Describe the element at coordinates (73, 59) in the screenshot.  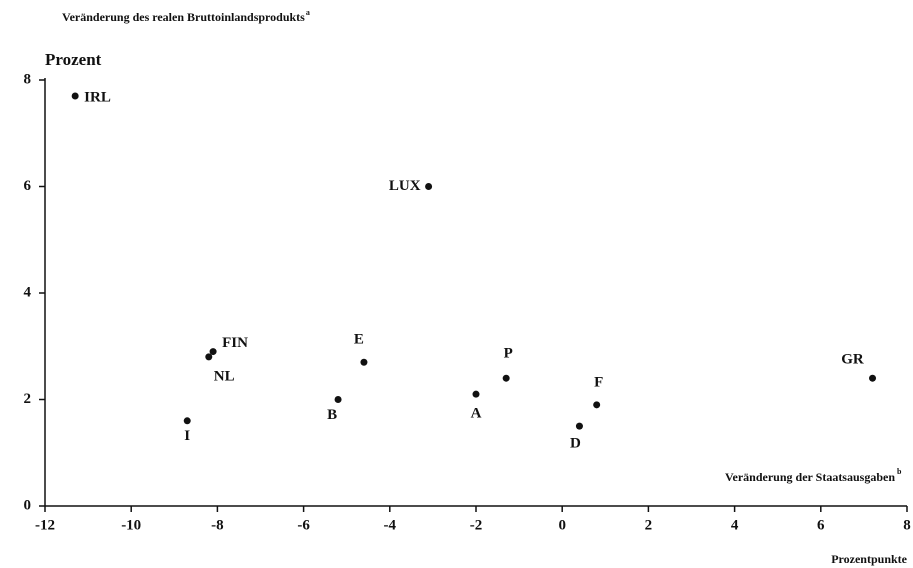
I see `y-axis-label: Prozent` at that location.